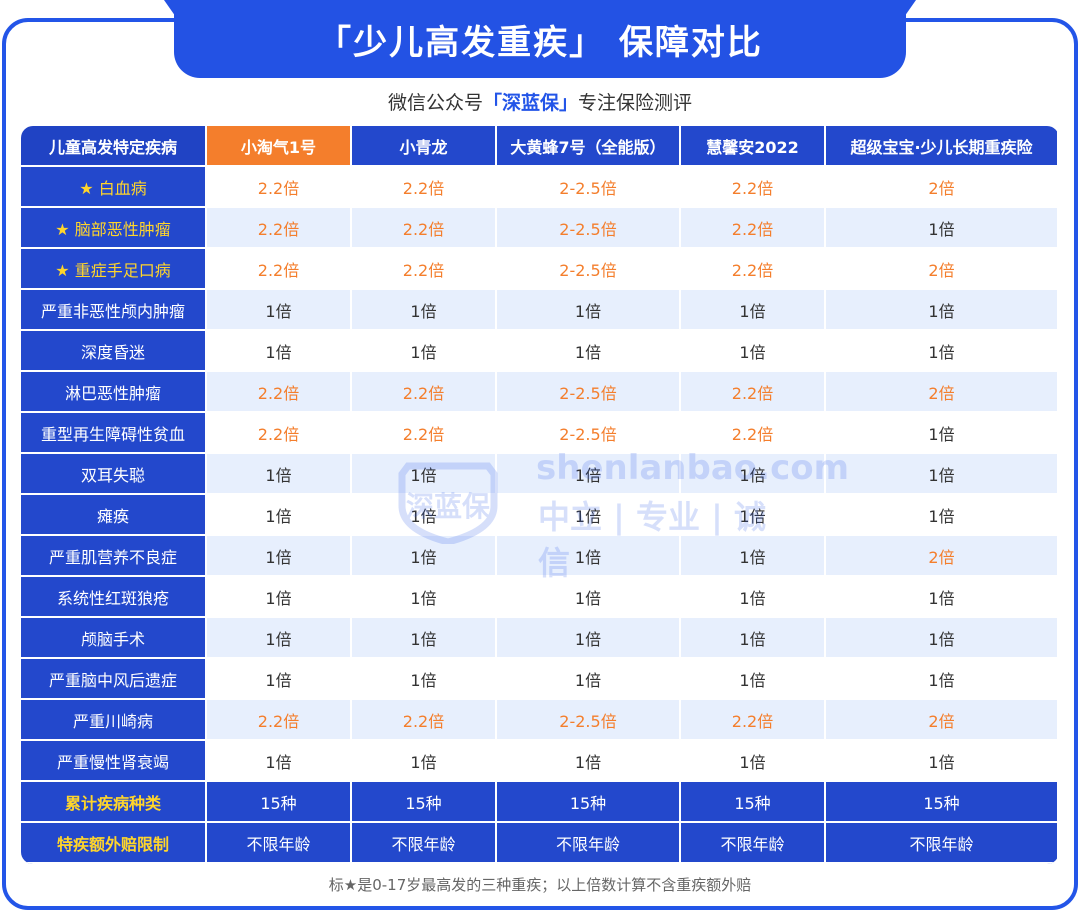 The height and width of the screenshot is (916, 1080). Describe the element at coordinates (114, 269) in the screenshot. I see `row-label: ★ 重症手足口病` at that location.